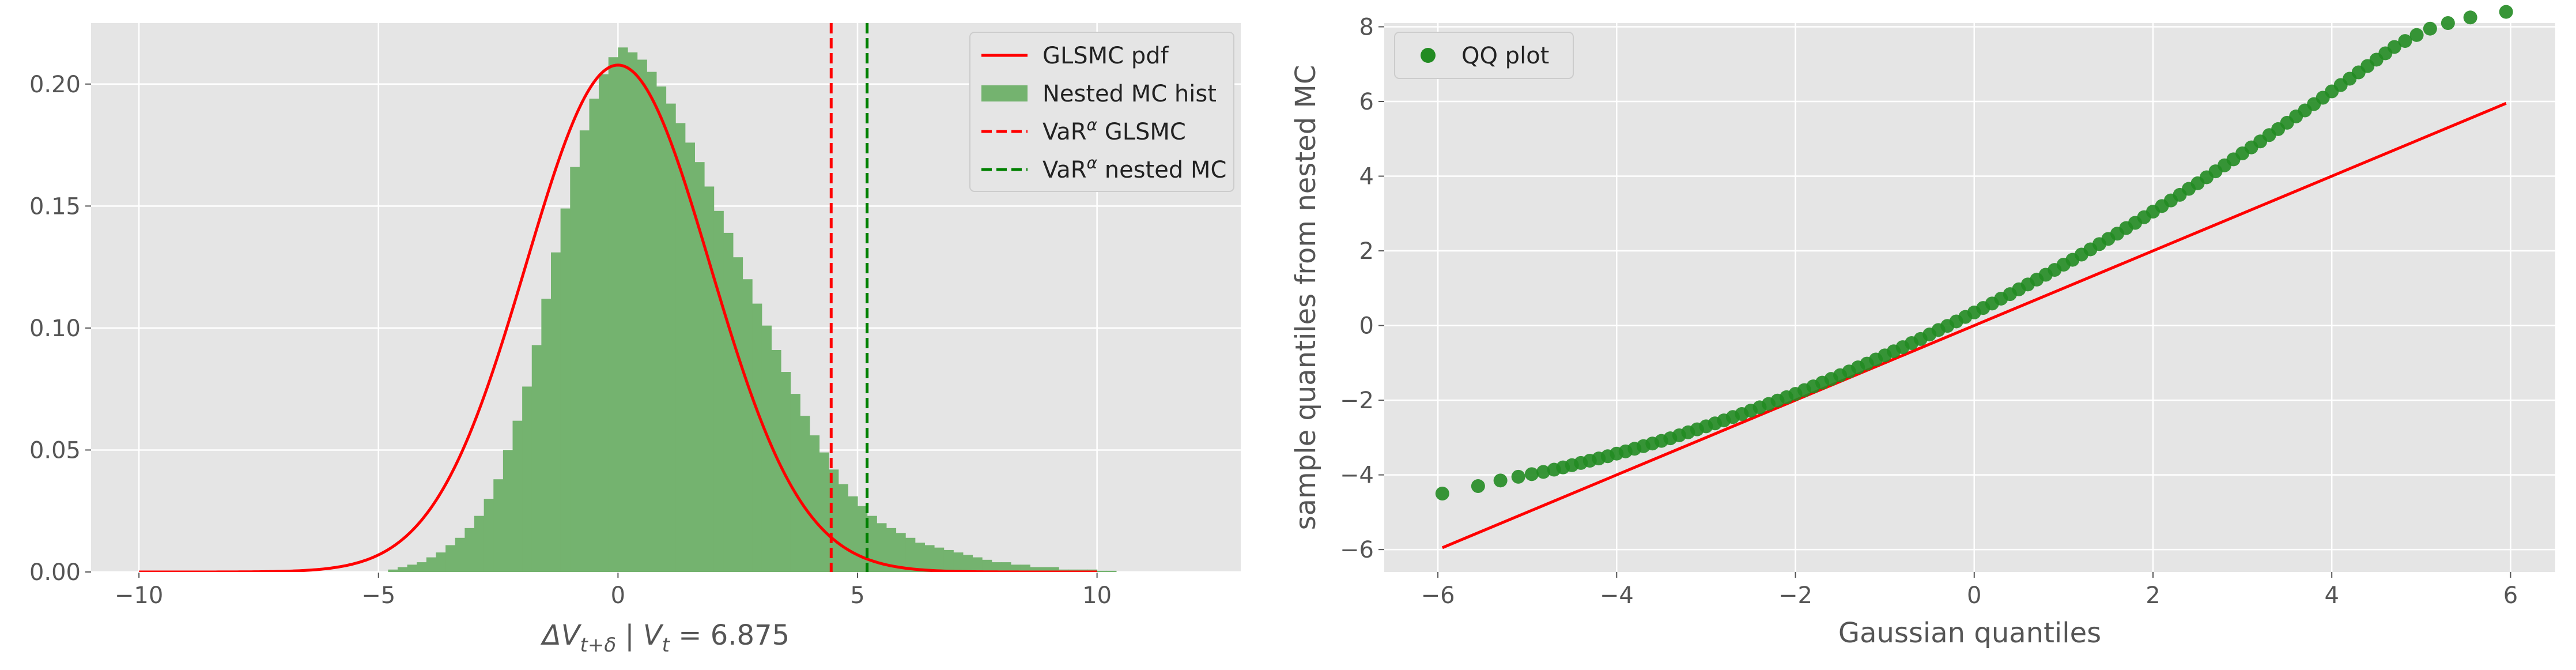  I want to click on y-tick-label: 0.00, so click(55, 572).